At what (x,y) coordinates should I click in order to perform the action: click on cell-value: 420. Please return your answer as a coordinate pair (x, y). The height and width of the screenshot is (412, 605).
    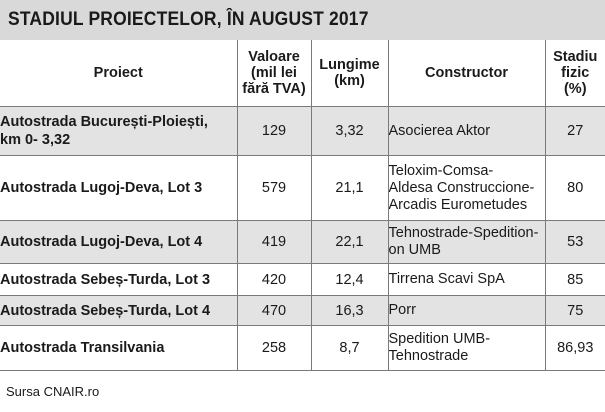
    Looking at the image, I should click on (274, 279).